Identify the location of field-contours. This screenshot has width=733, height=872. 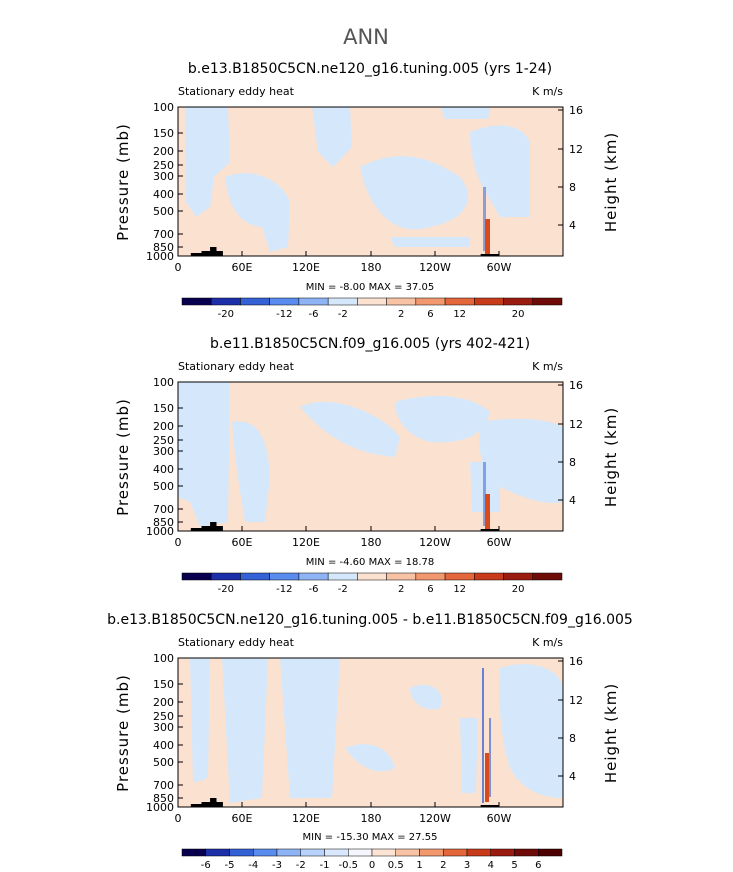
(376, 730).